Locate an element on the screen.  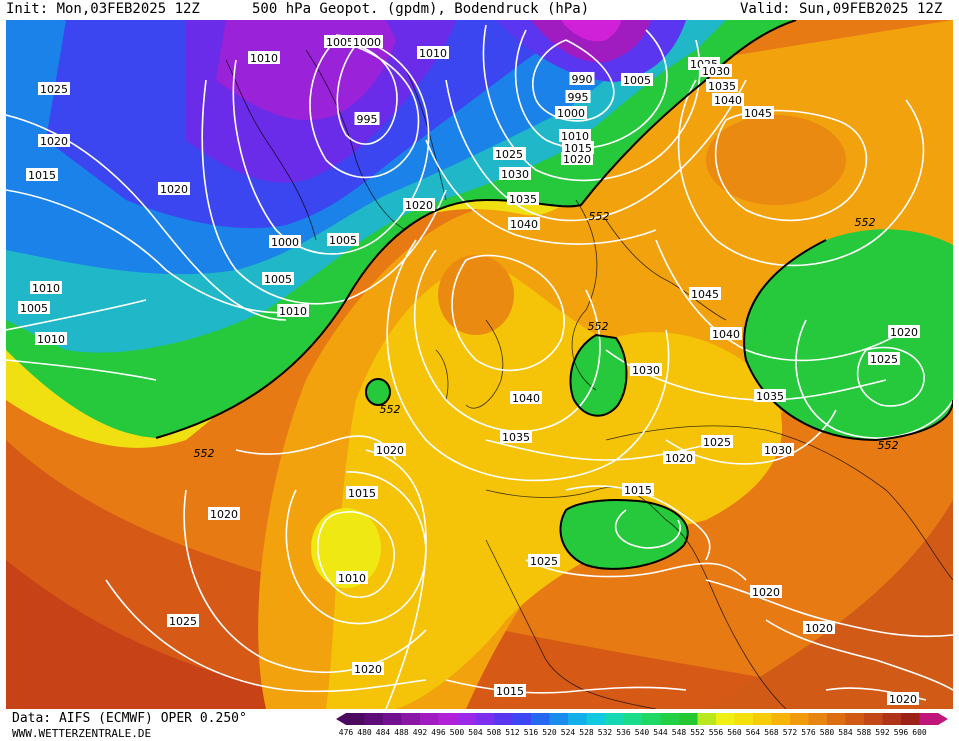
data-source: Data: AIFS (ECMWF) OPER 0.250° is located at coordinates (129, 718).